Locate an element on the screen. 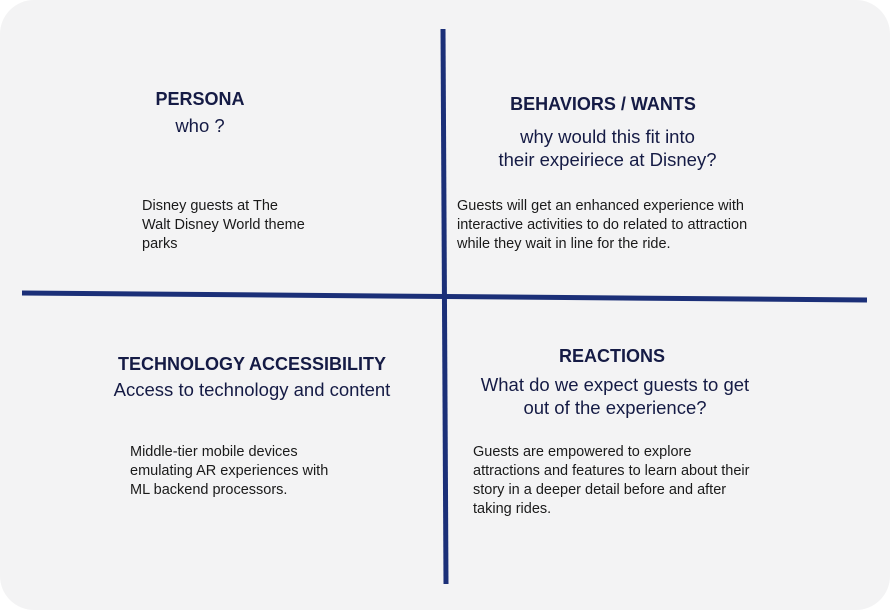  persona-description-line: Walt Disney World theme is located at coordinates (223, 225).